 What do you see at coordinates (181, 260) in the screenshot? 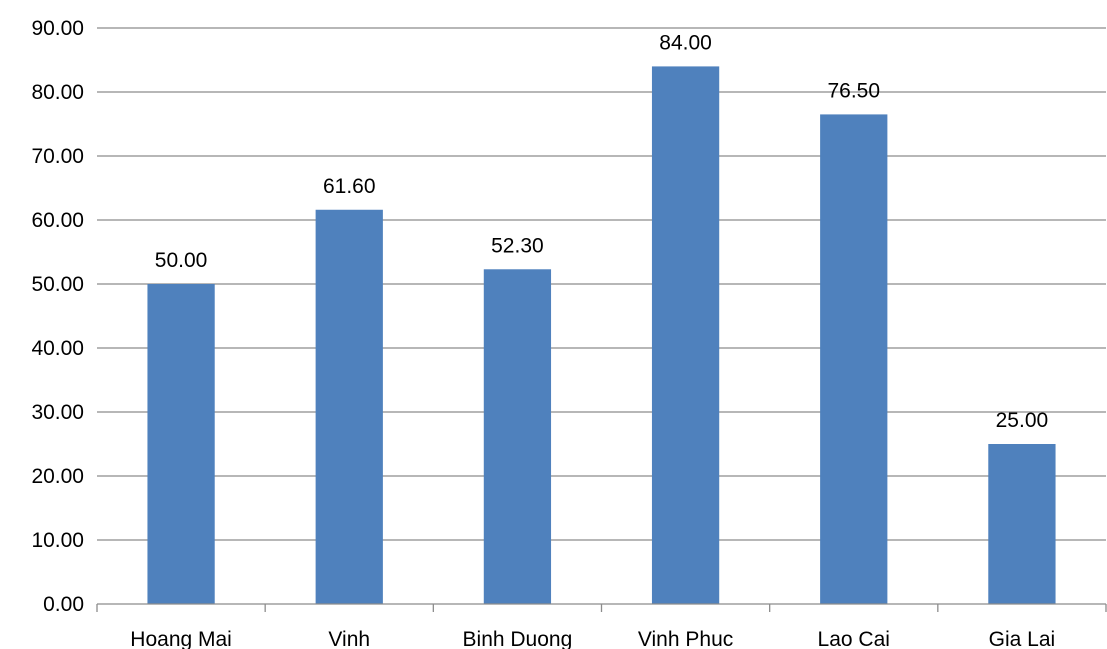
I see `bar-value-label: 50.00` at bounding box center [181, 260].